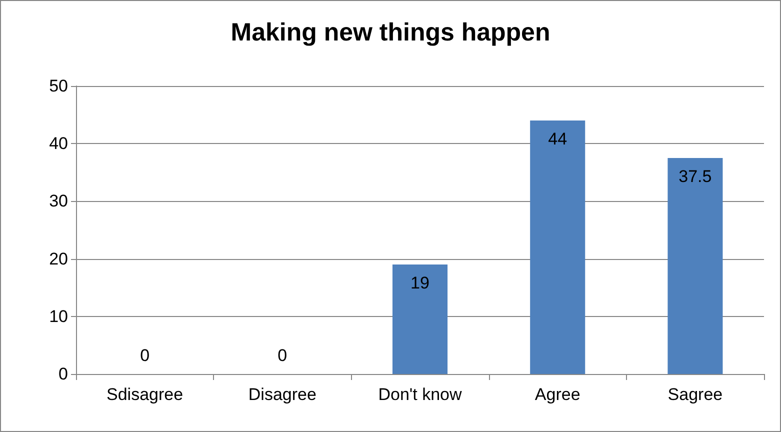 This screenshot has width=781, height=432. What do you see at coordinates (58, 258) in the screenshot?
I see `y-tick-label: 20` at bounding box center [58, 258].